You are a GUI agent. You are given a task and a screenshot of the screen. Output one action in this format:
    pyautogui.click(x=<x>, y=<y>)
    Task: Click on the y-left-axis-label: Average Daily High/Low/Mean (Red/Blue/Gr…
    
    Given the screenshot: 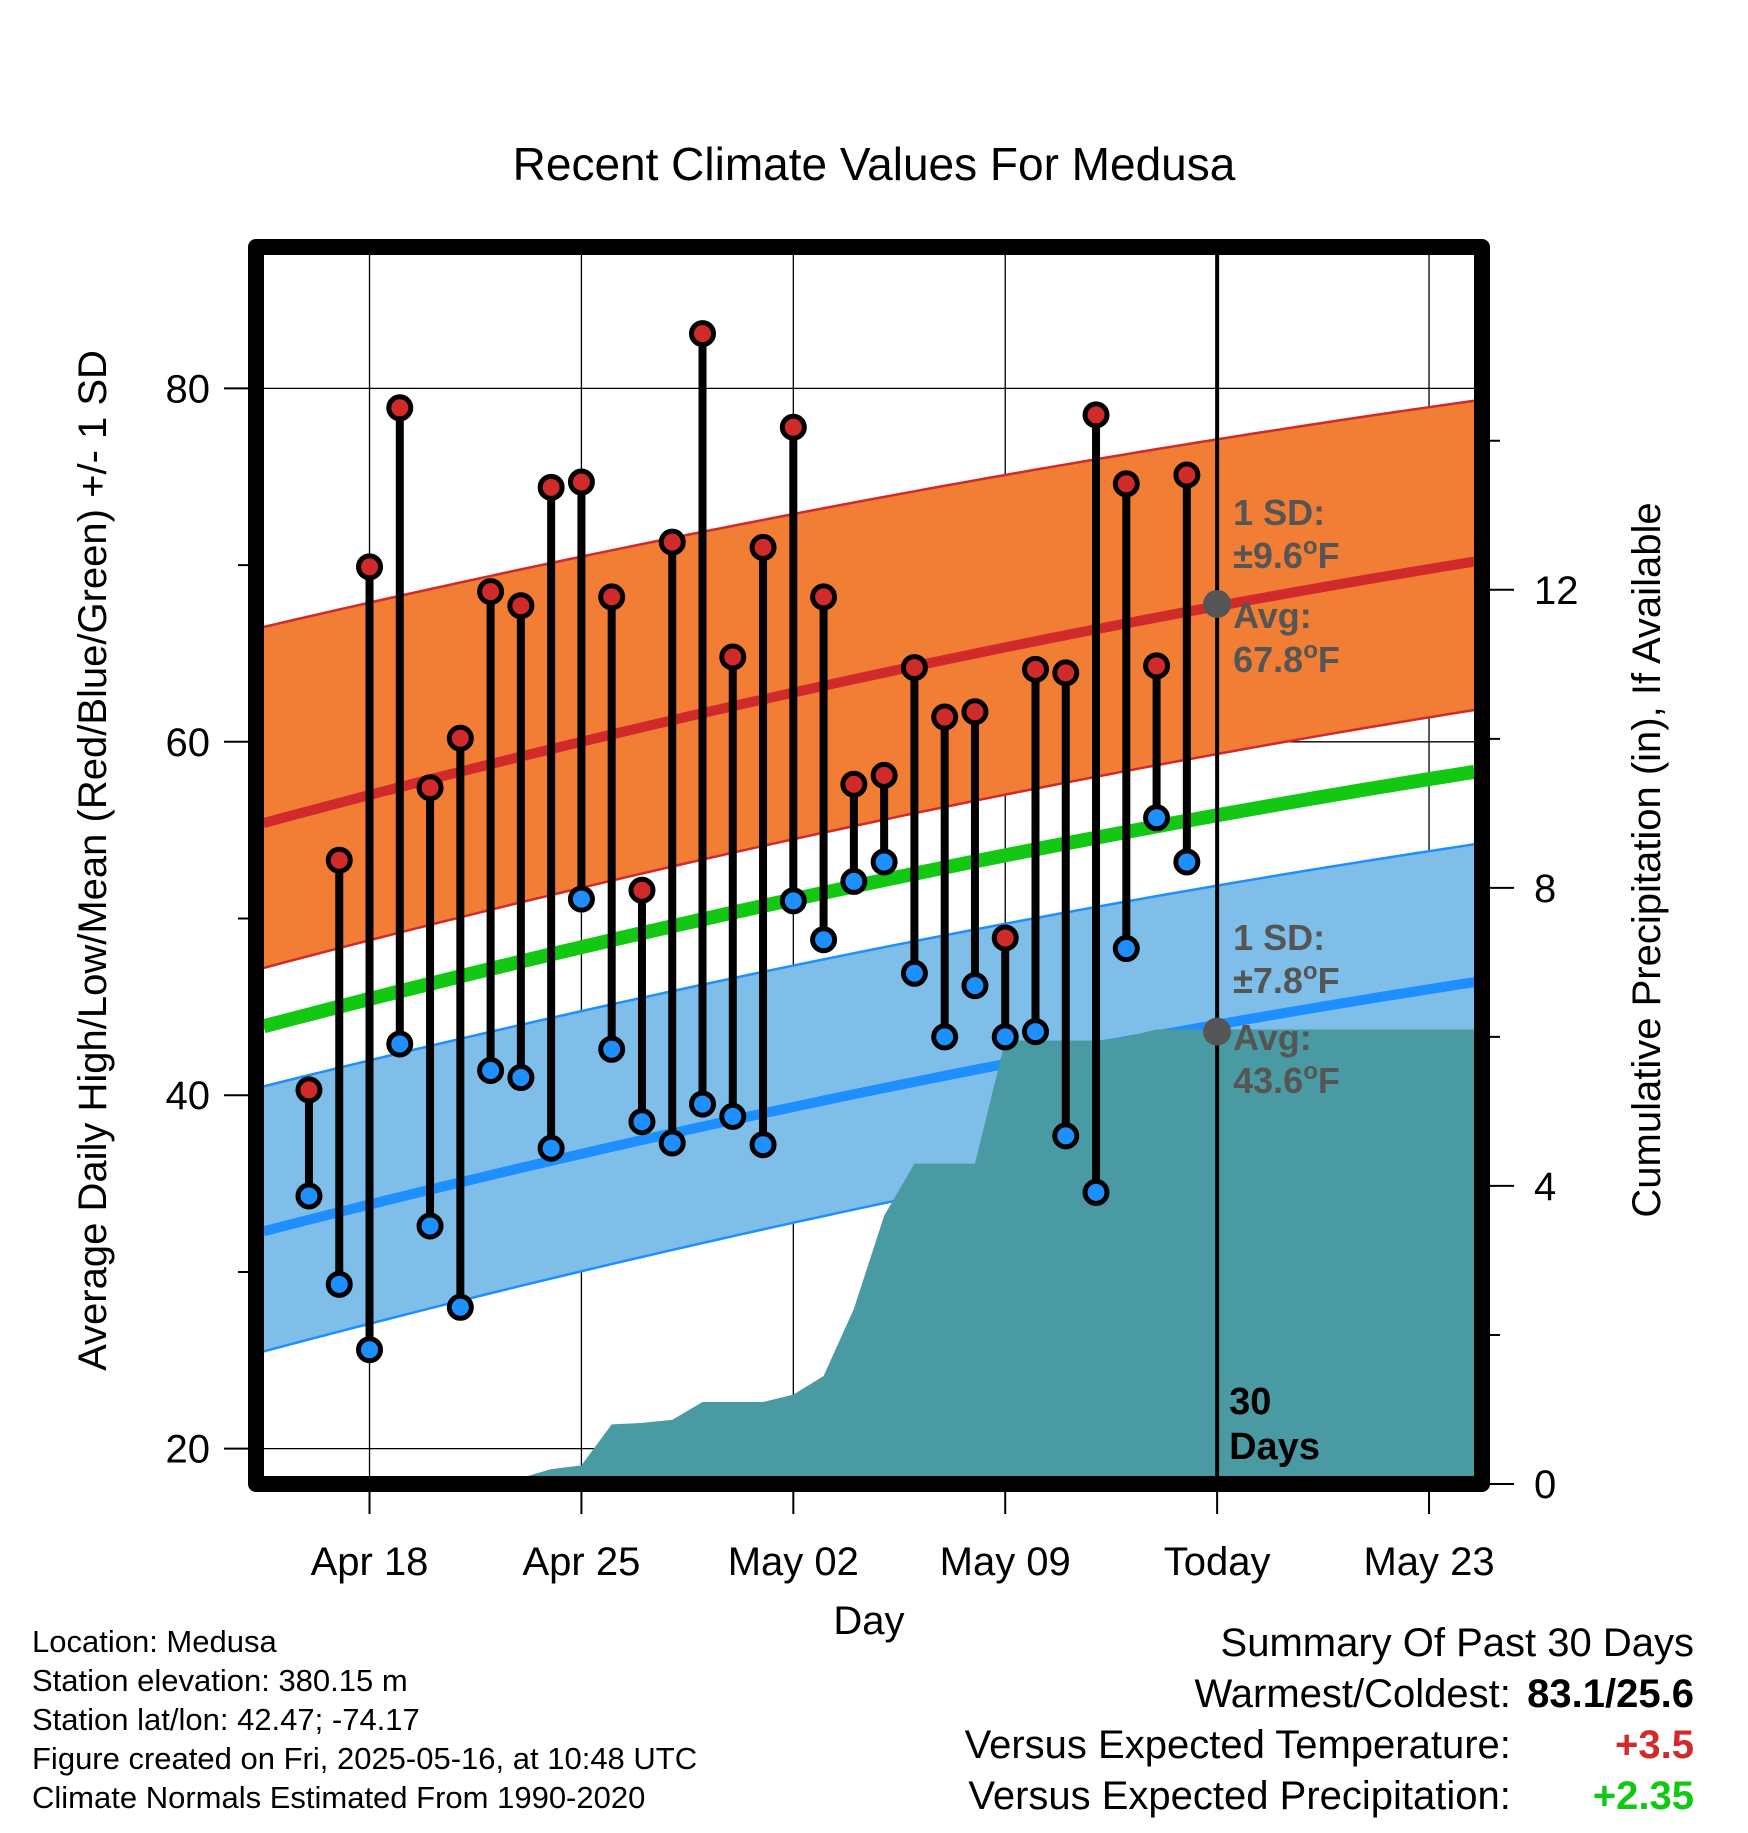 What is the action you would take?
    pyautogui.click(x=93, y=860)
    